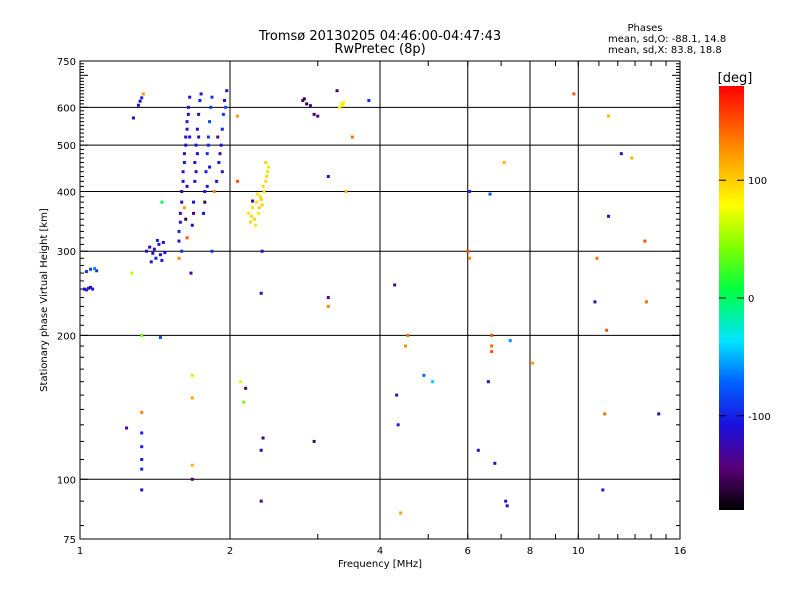 This screenshot has width=800, height=600. I want to click on y-tick-label: 100, so click(66, 480).